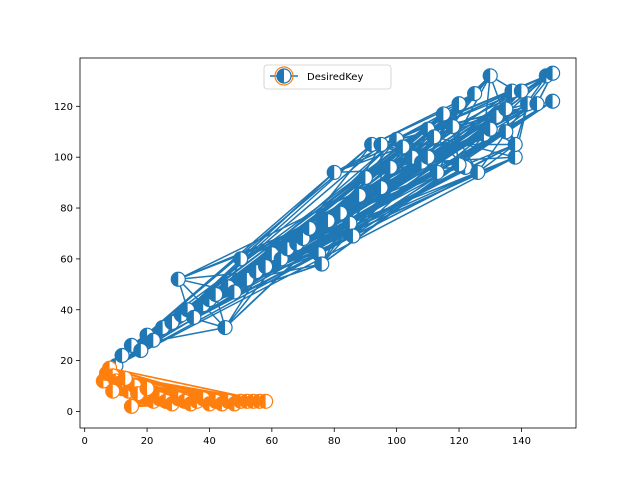  What do you see at coordinates (458, 441) in the screenshot?
I see `x-tick-label: 120` at bounding box center [458, 441].